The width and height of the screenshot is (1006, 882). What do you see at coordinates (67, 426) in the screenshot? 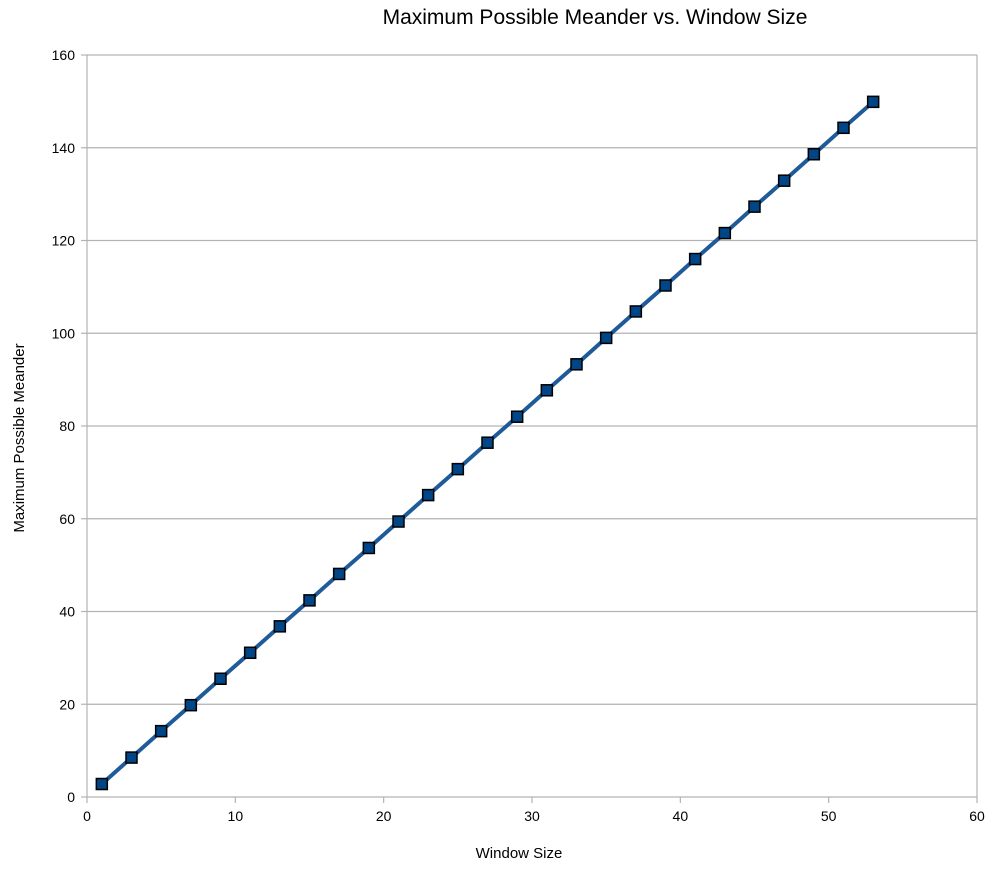
I see `y-tick-label: 80` at bounding box center [67, 426].